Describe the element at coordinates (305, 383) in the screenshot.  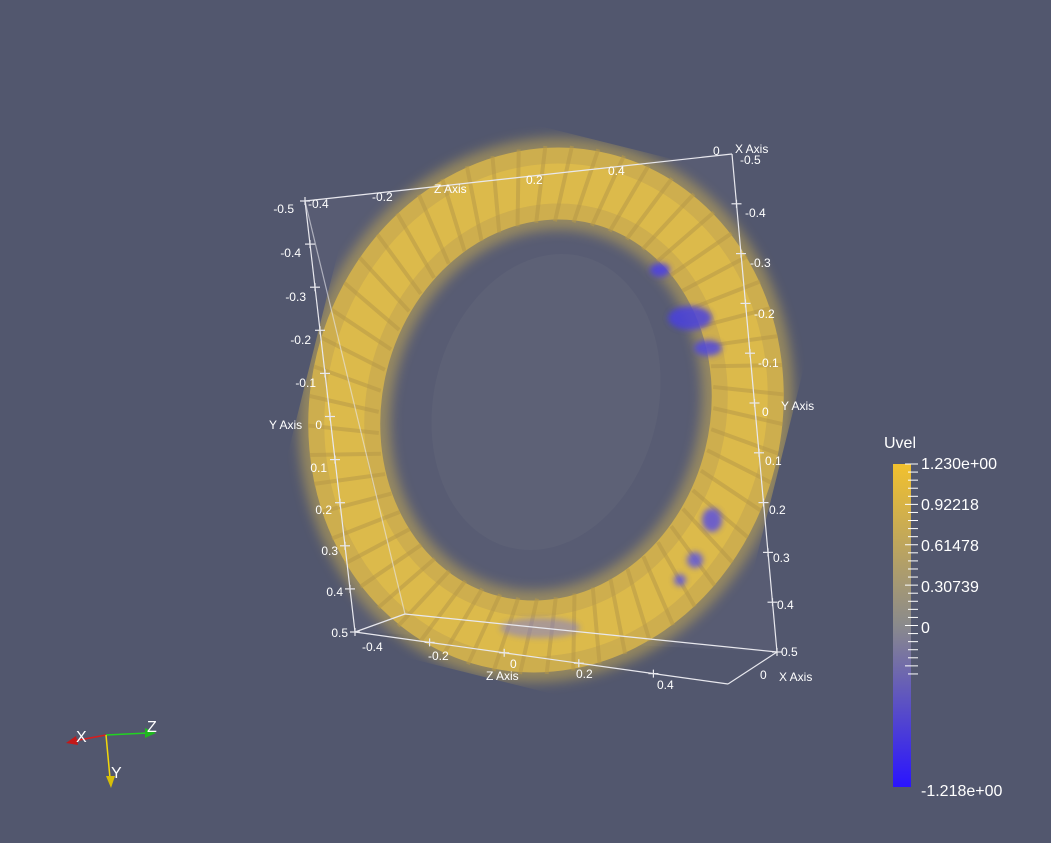
I see `left-y-tick: -0.1` at that location.